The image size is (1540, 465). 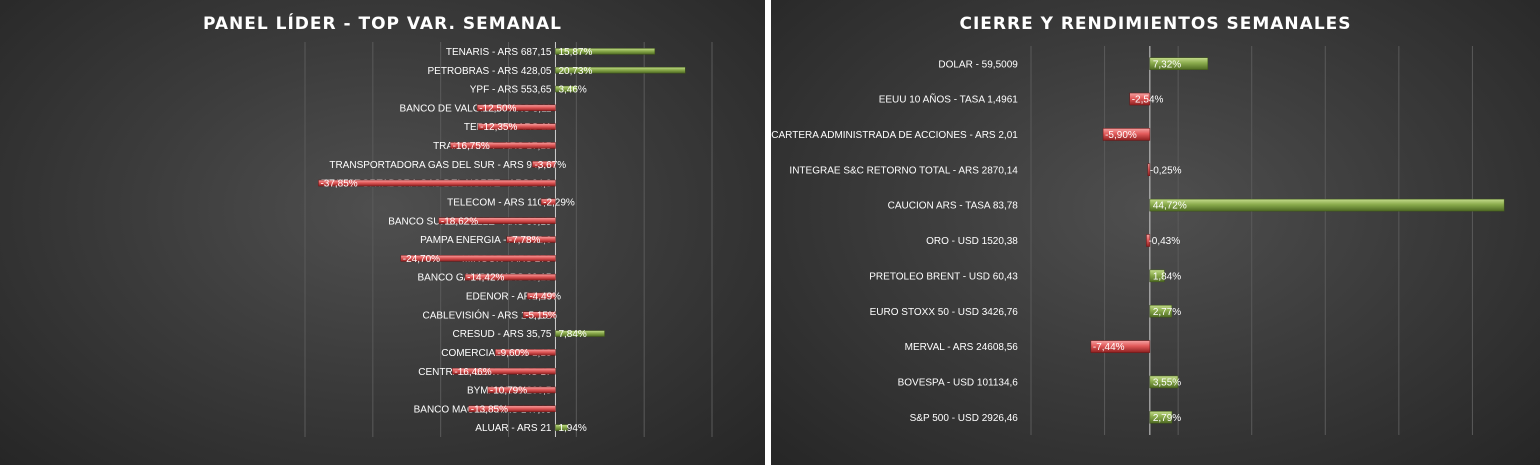 What do you see at coordinates (489, 409) in the screenshot?
I see `data-label: -13,85%` at bounding box center [489, 409].